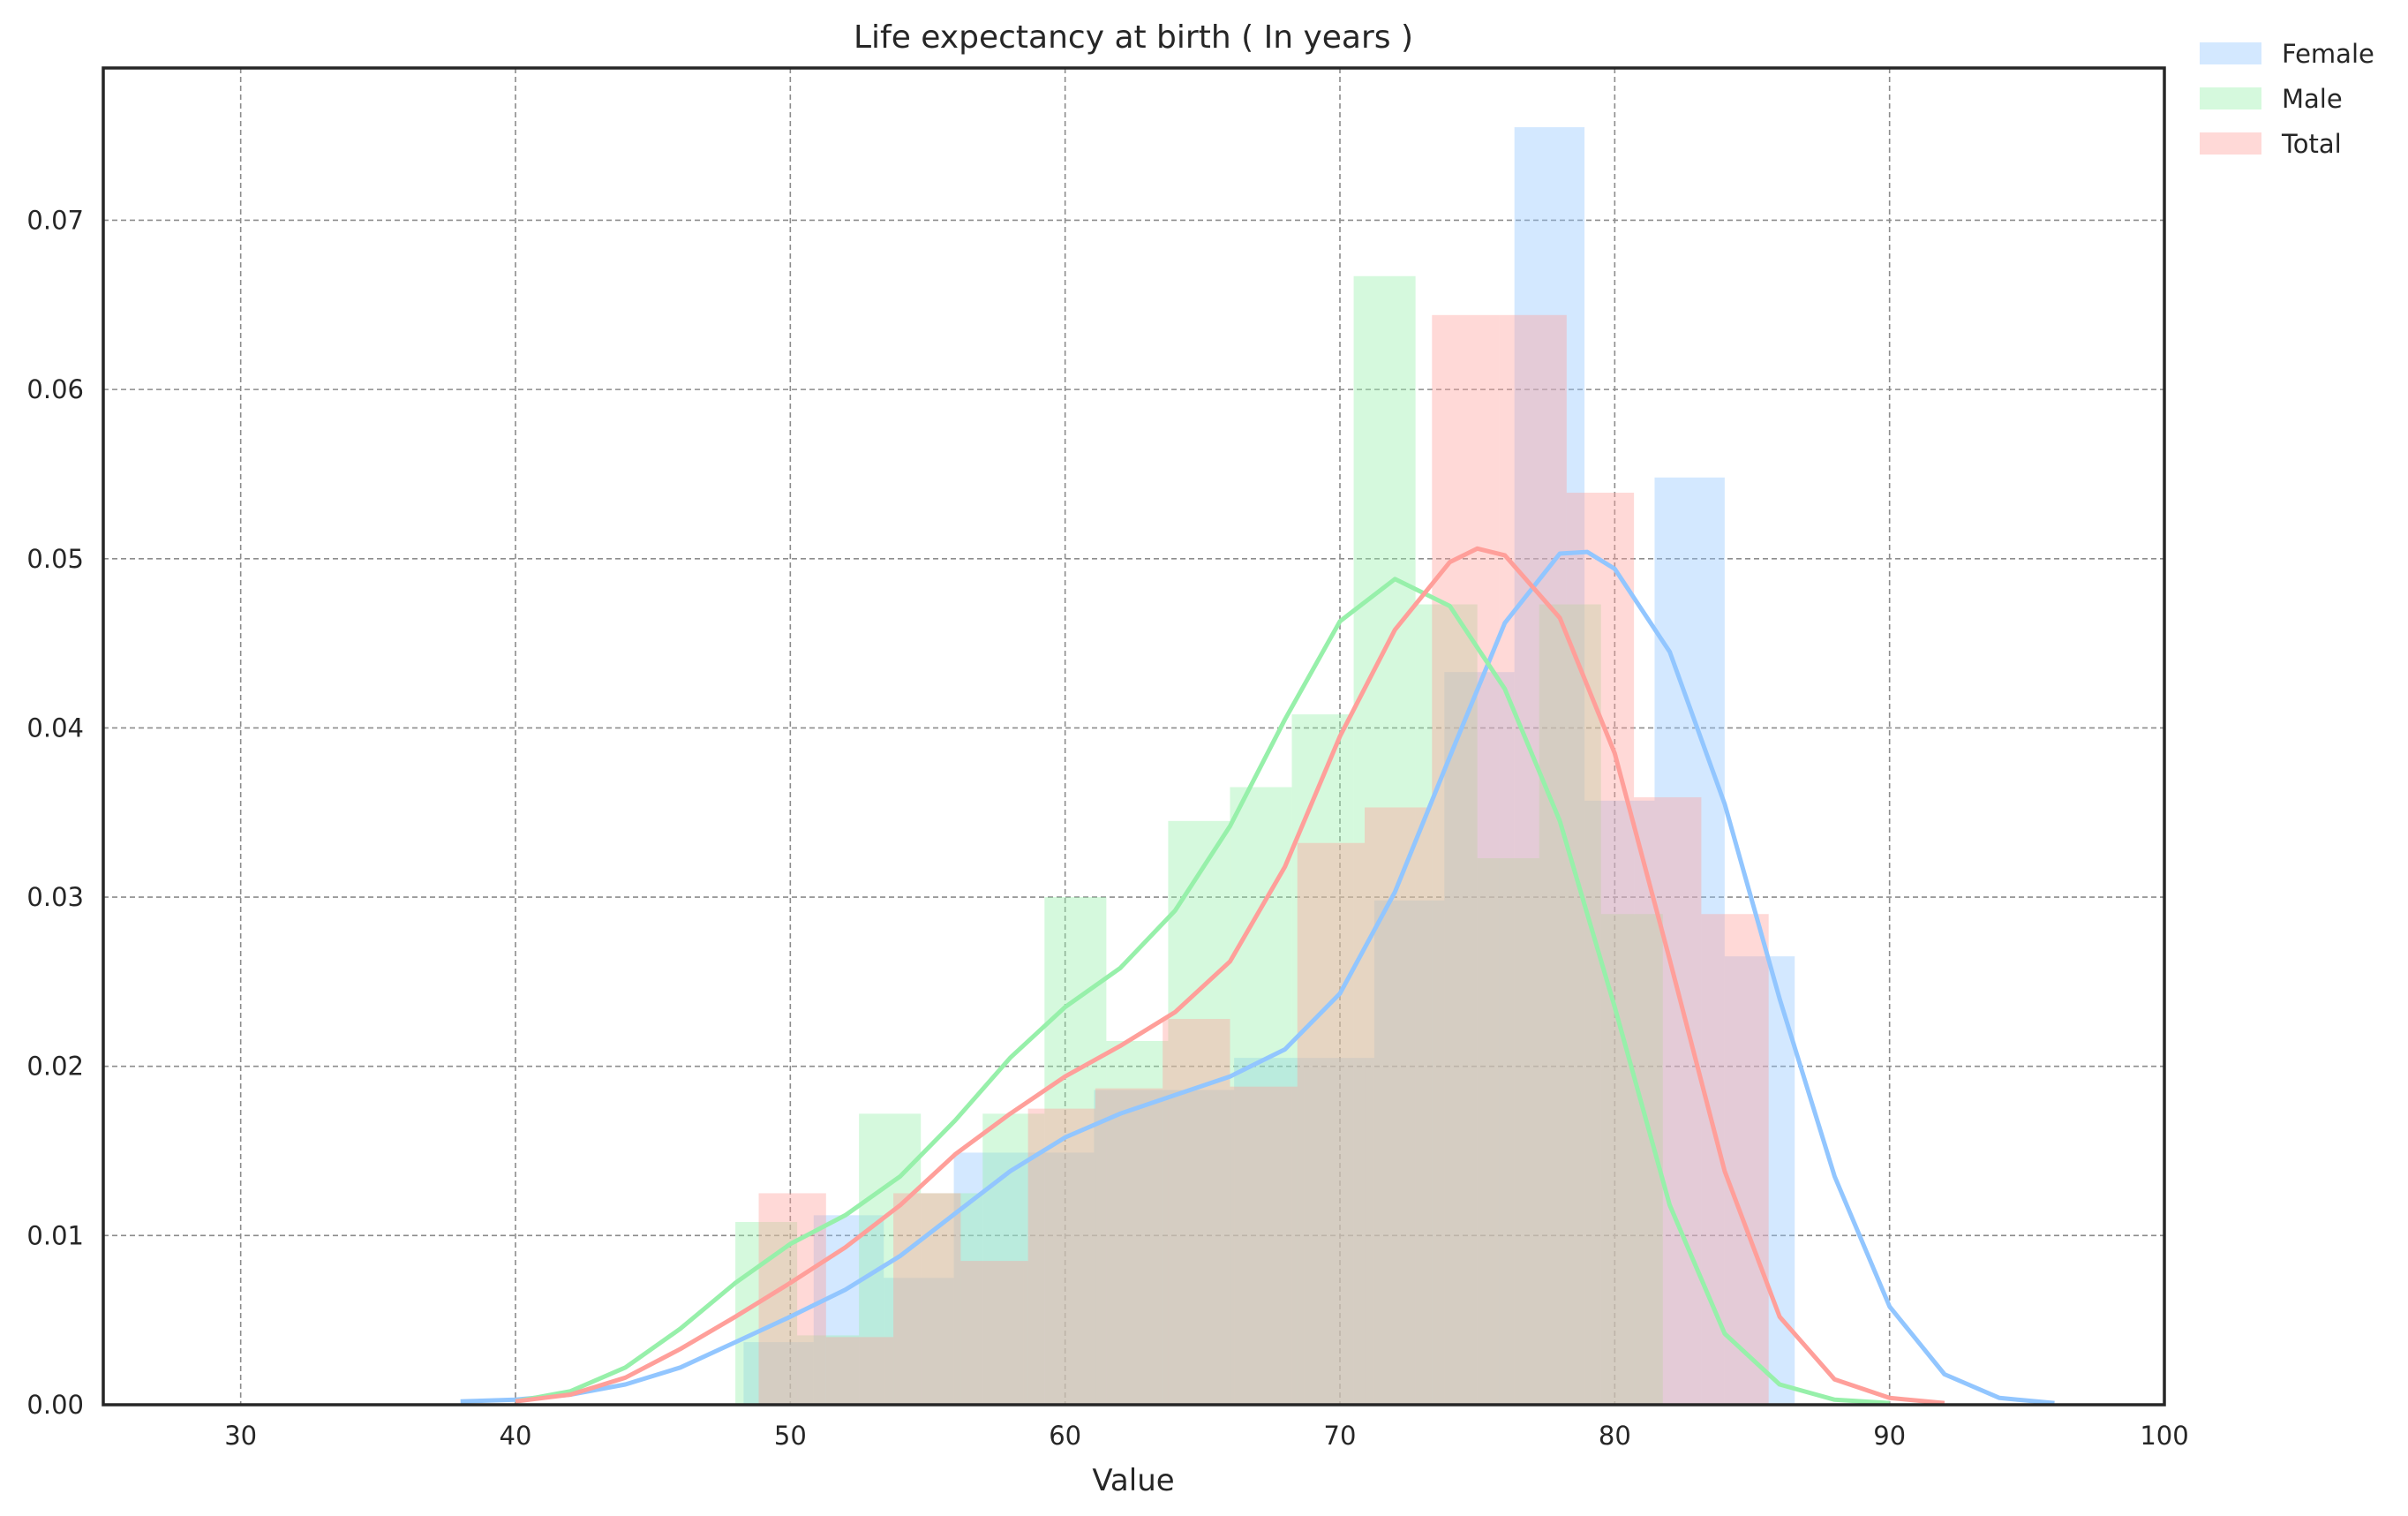  What do you see at coordinates (55, 1405) in the screenshot?
I see `y-tick-label: 0.00` at bounding box center [55, 1405].